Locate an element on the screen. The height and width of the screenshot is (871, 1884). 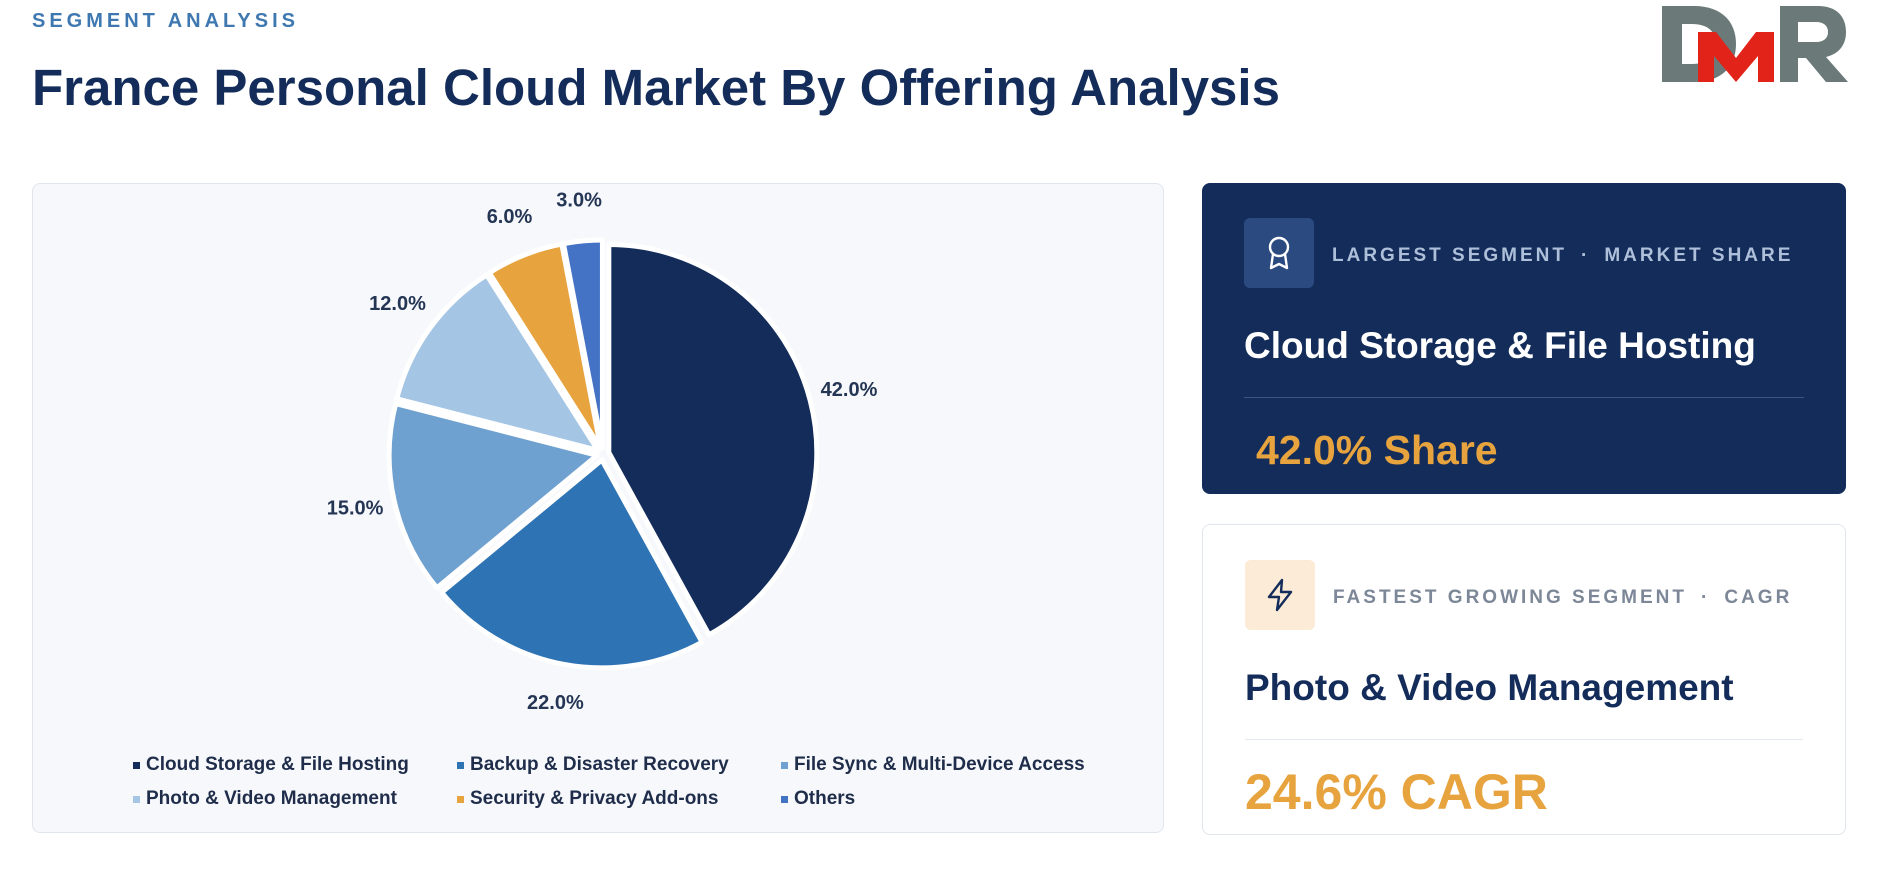
slice-label-security-privacy: 6.0% is located at coordinates (510, 217).